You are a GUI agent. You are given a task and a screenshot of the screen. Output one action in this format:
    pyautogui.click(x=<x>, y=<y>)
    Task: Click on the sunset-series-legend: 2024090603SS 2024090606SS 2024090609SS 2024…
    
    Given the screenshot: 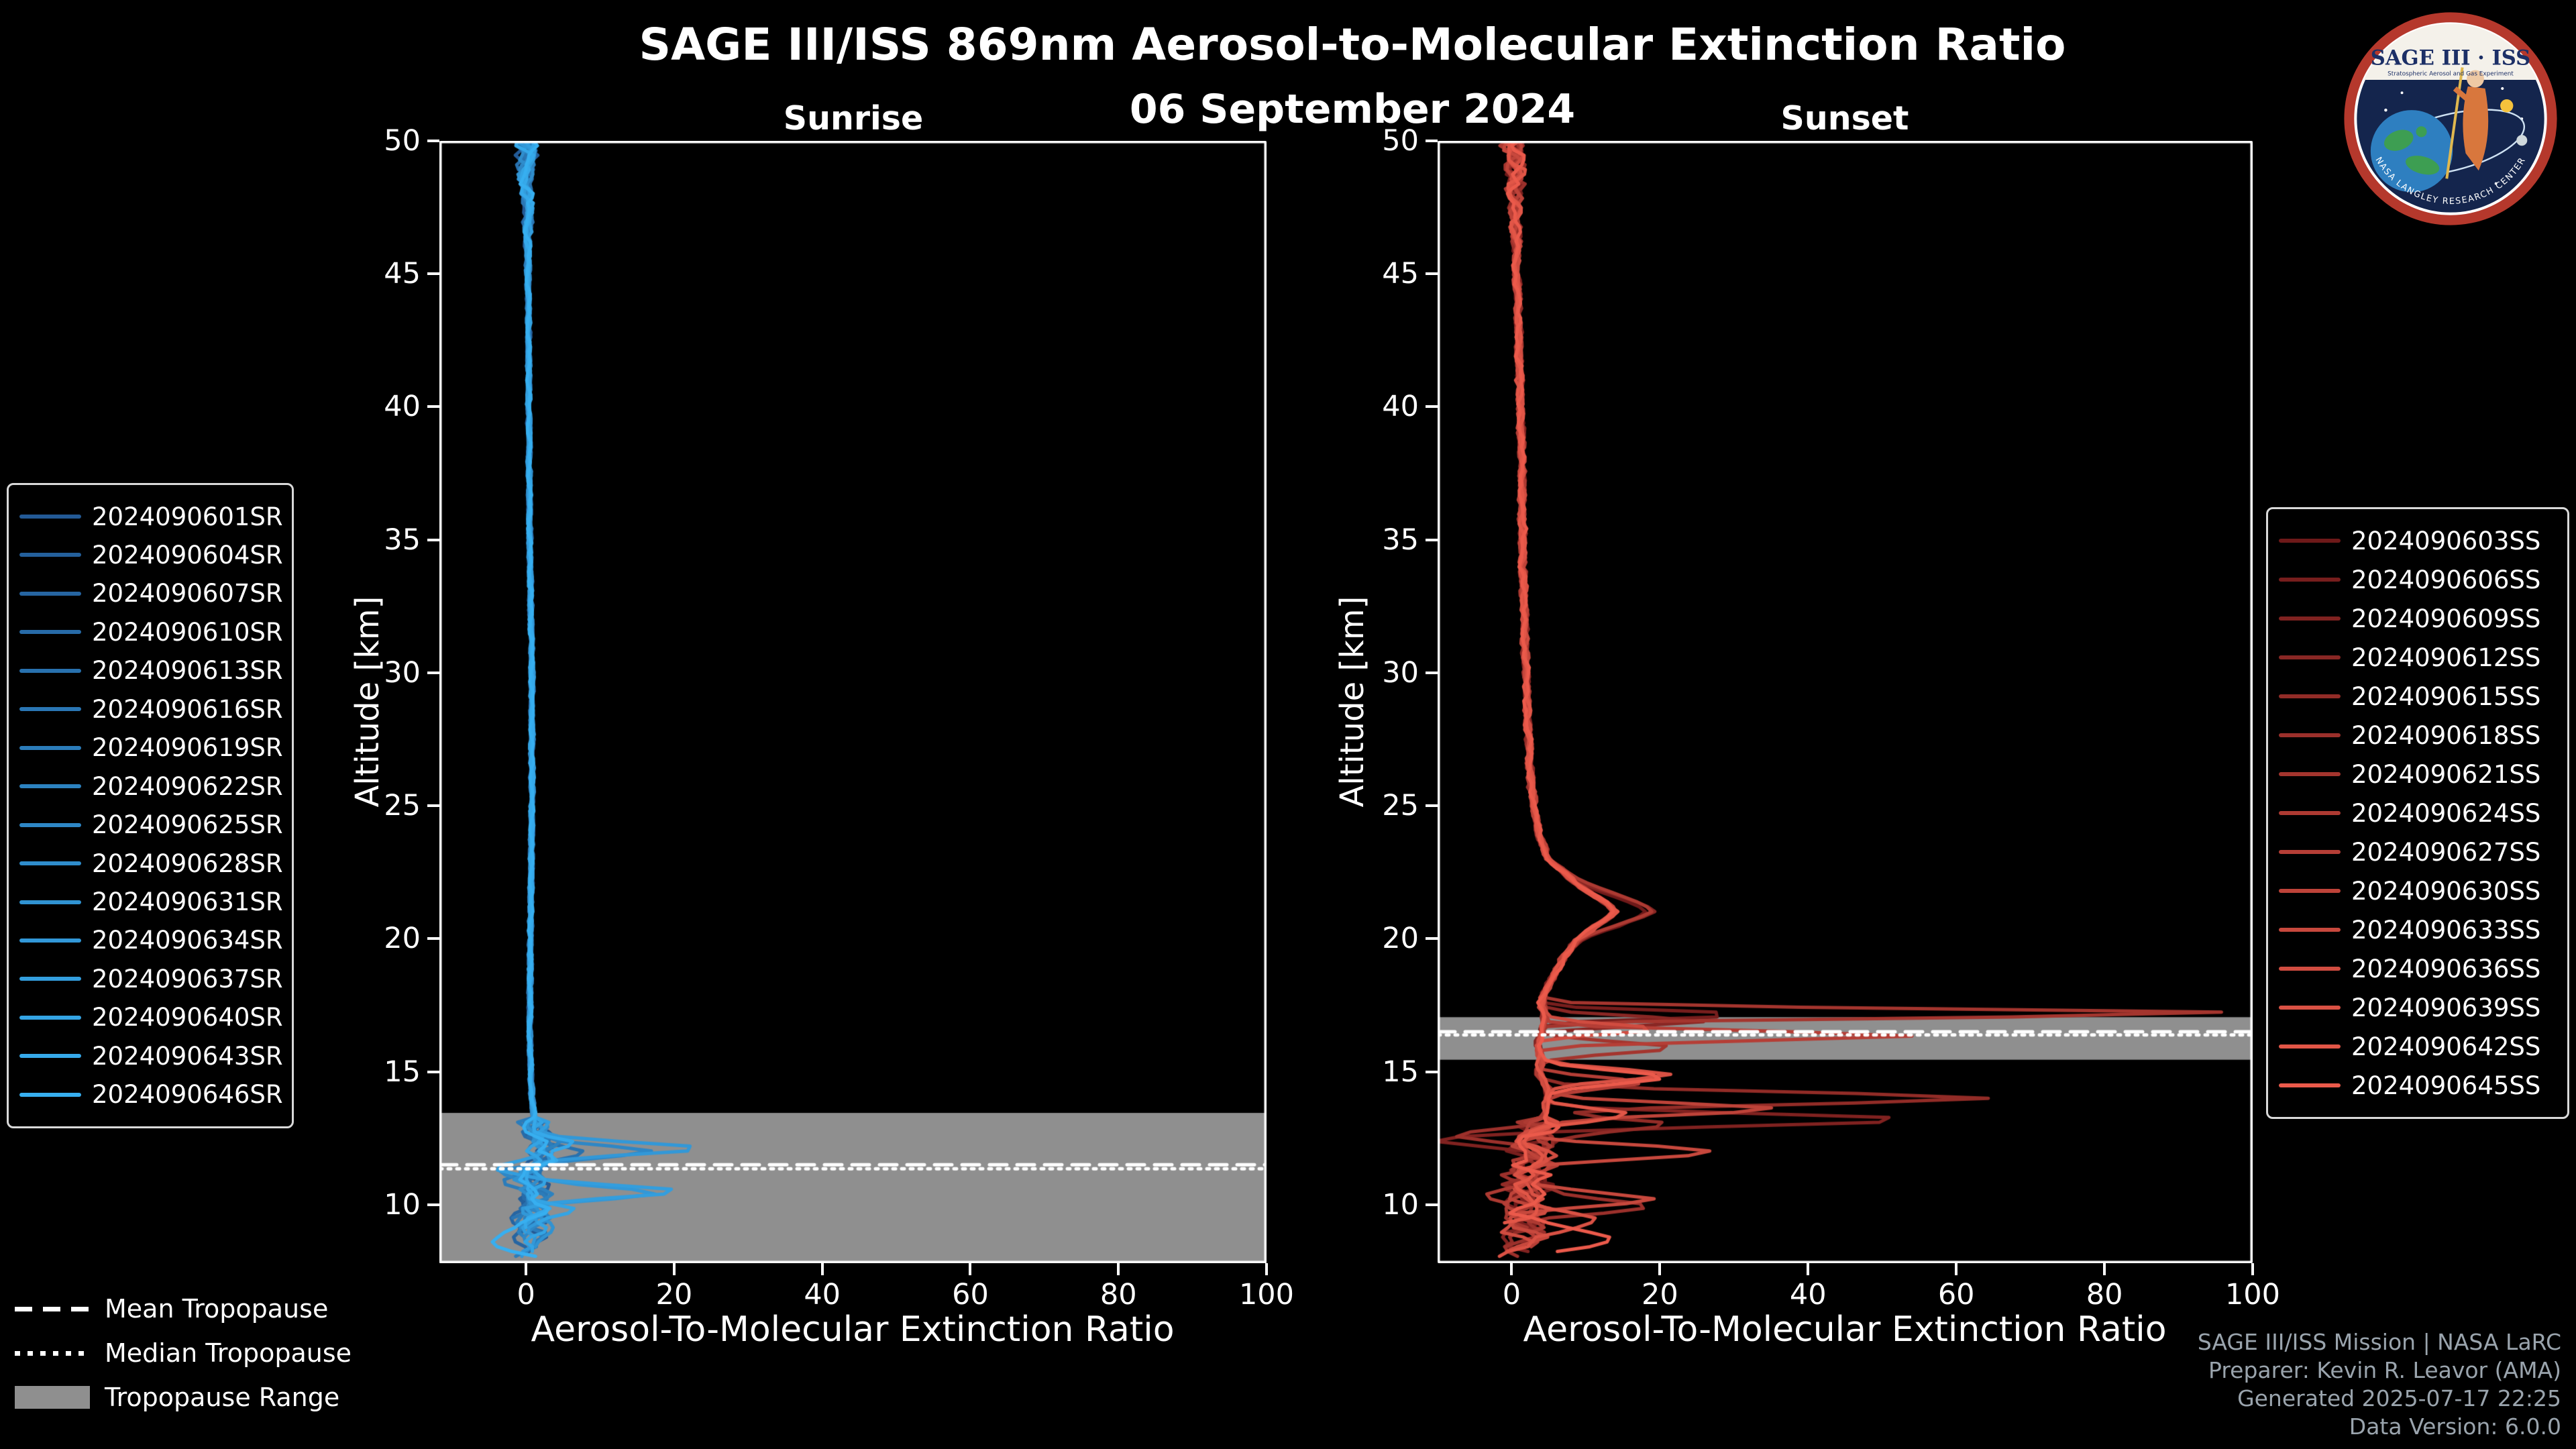 What is the action you would take?
    pyautogui.click(x=2417, y=813)
    